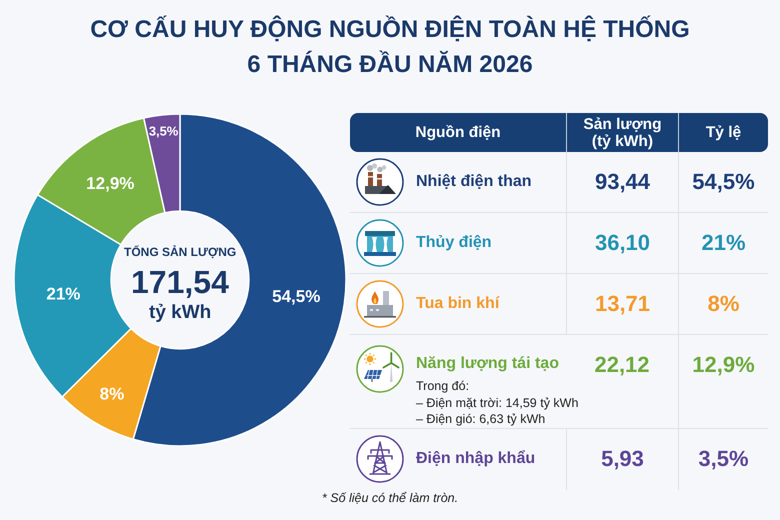 The width and height of the screenshot is (780, 520). Describe the element at coordinates (622, 242) in the screenshot. I see `data-label: 36,10` at that location.